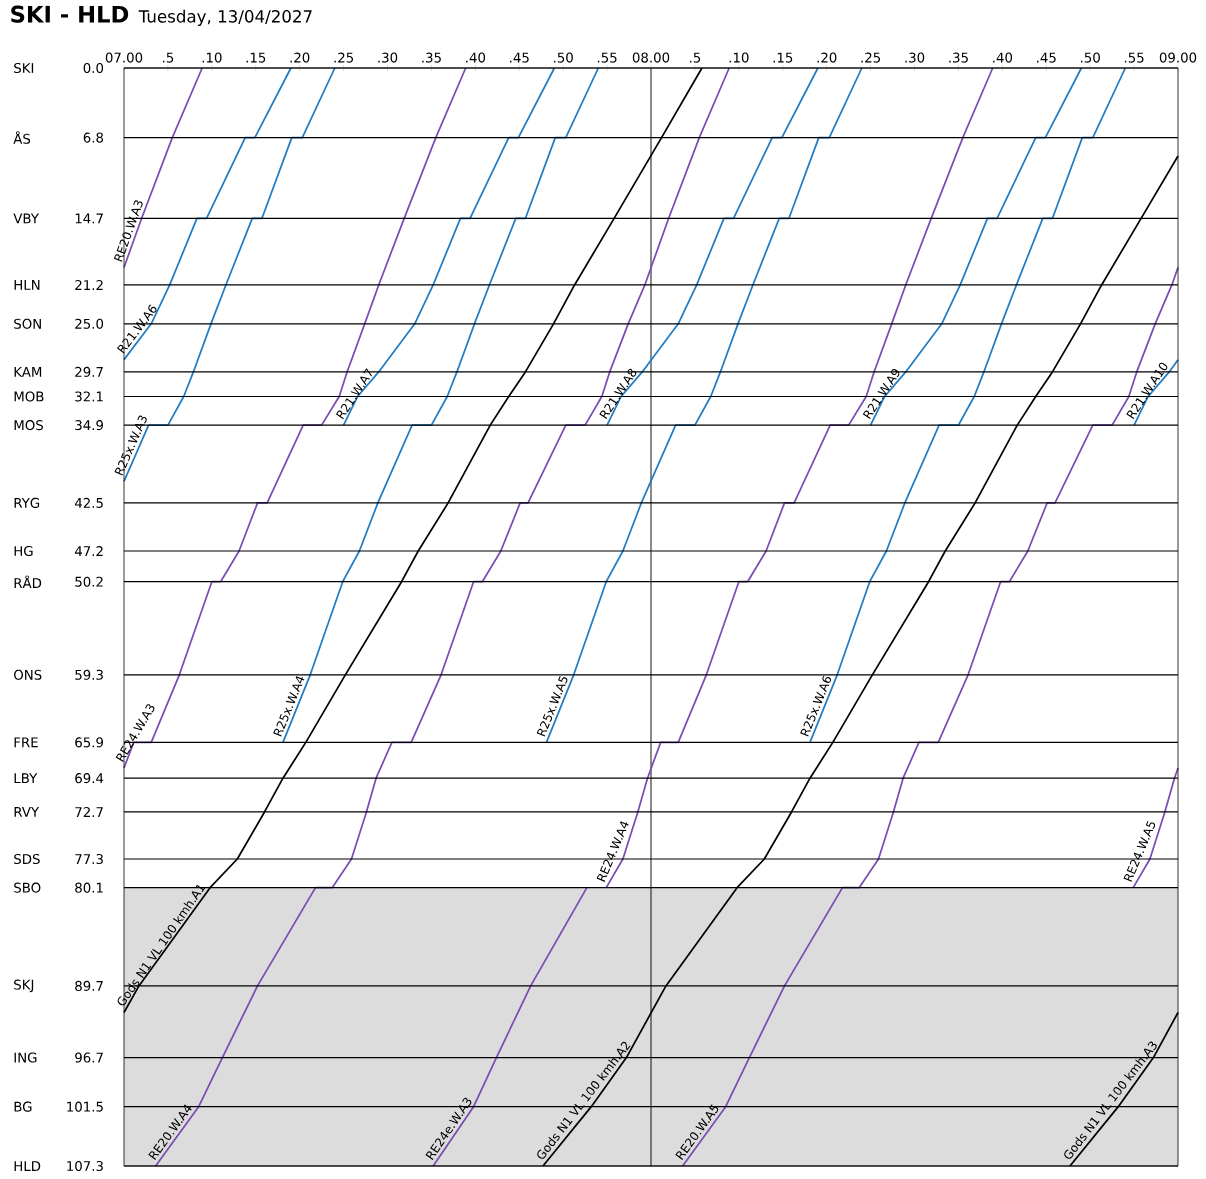 The image size is (1206, 1179). What do you see at coordinates (89, 887) in the screenshot?
I see `y-tick-label: 80.1` at bounding box center [89, 887].